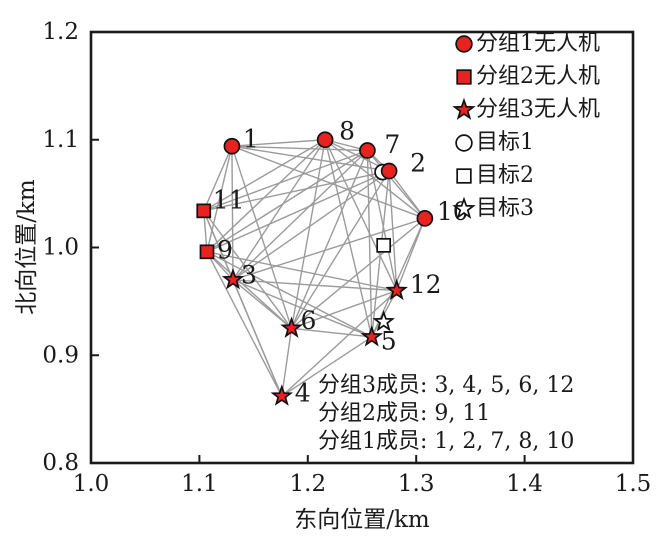 The height and width of the screenshot is (541, 666). What do you see at coordinates (233, 279) in the screenshot?
I see `uav3-marker` at bounding box center [233, 279].